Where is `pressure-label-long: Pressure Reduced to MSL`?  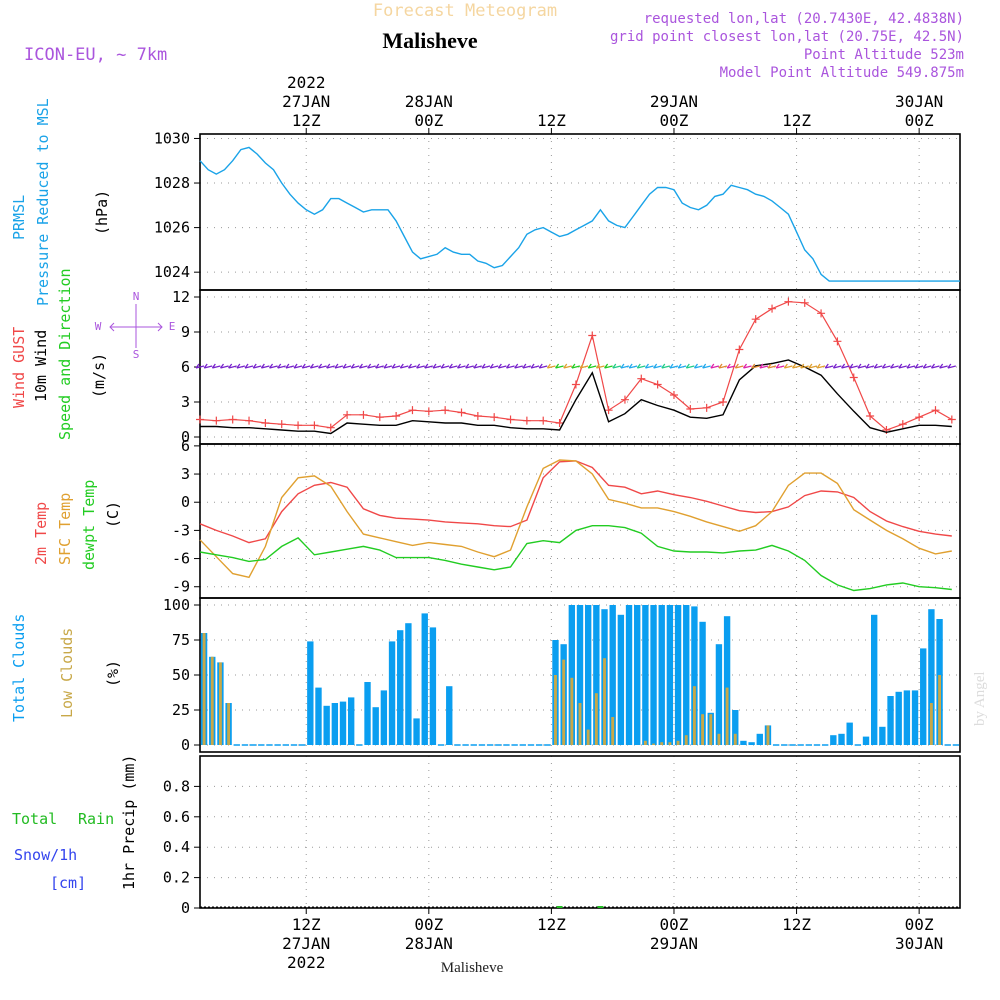
pressure-label-long: Pressure Reduced to MSL is located at coordinates (43, 202).